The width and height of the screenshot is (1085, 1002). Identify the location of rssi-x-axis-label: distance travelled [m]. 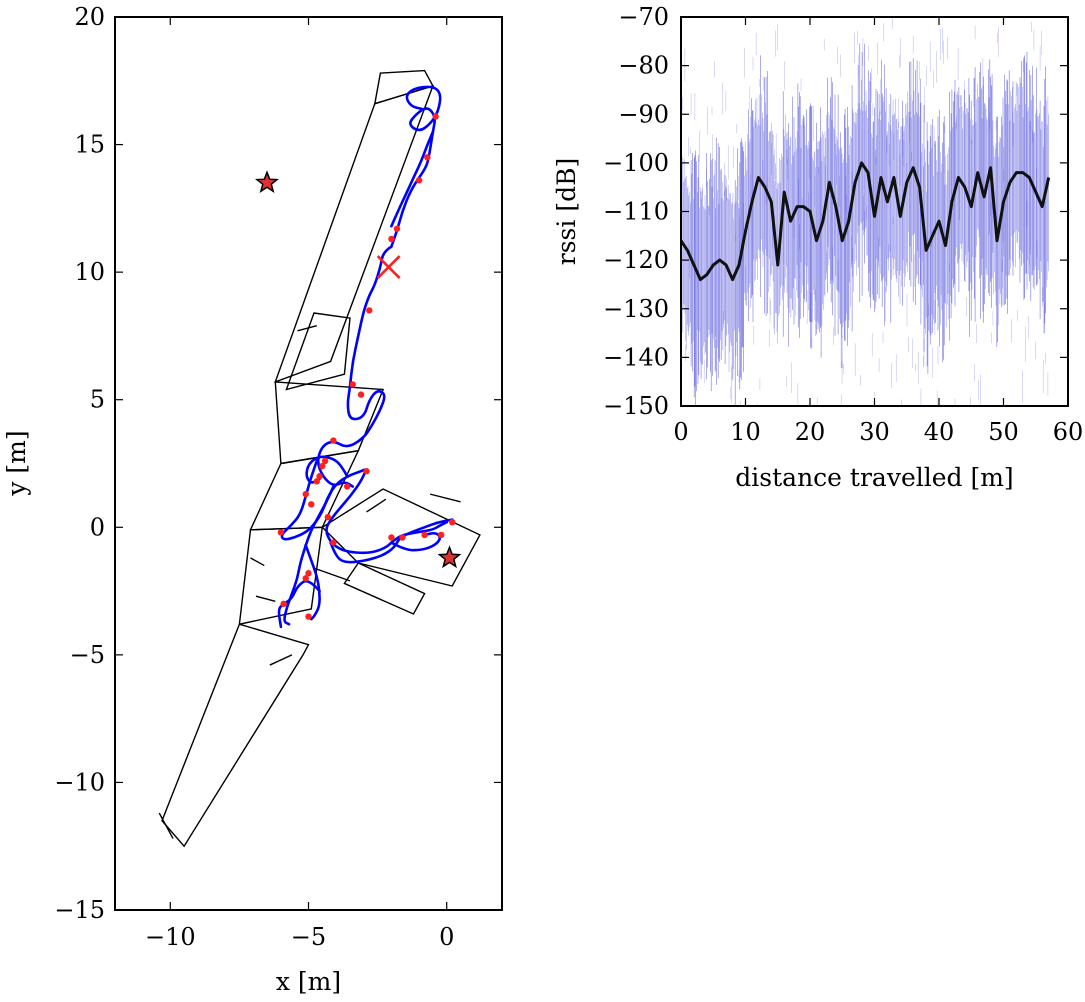
(874, 477).